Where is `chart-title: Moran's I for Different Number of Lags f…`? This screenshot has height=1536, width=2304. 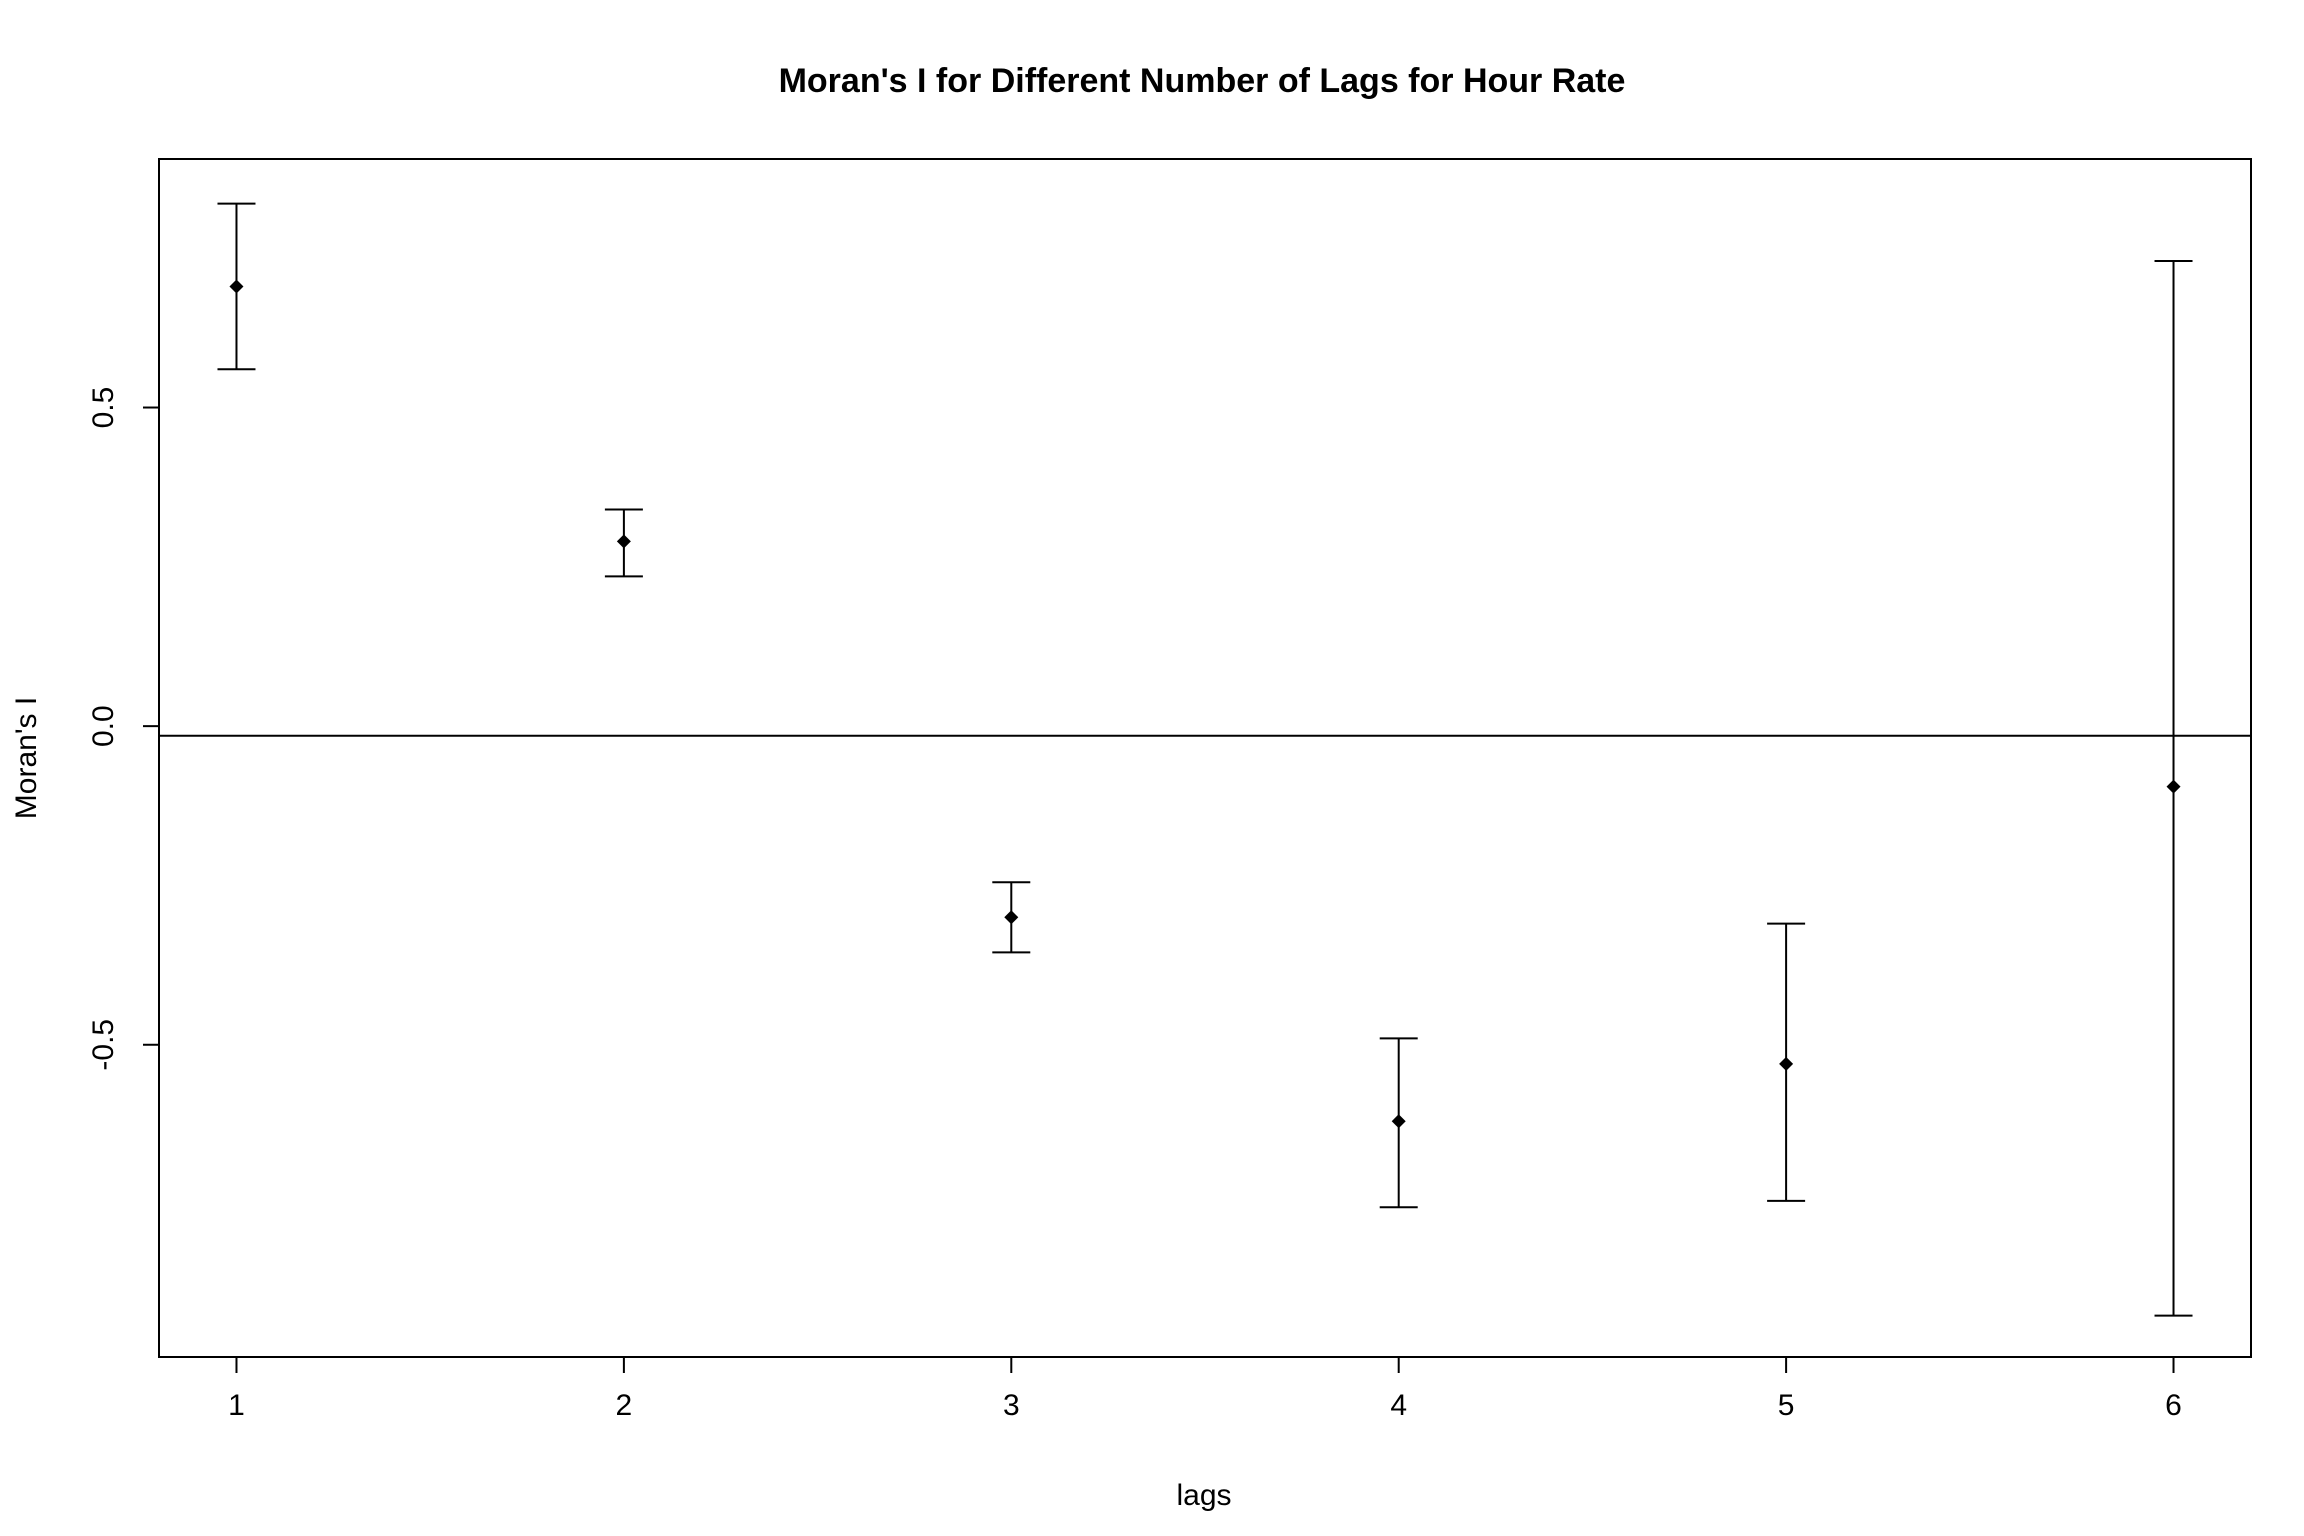 chart-title: Moran's I for Different Number of Lags f… is located at coordinates (1202, 81).